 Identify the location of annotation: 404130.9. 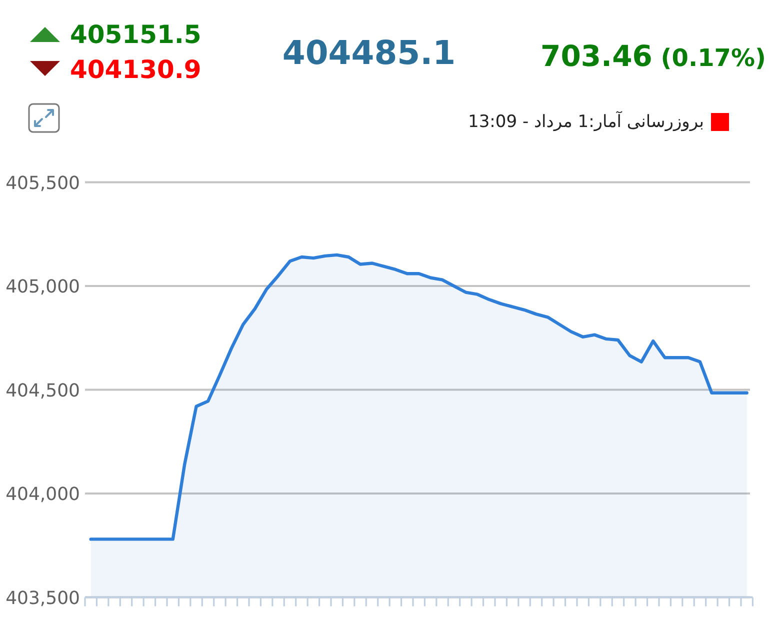
(136, 69).